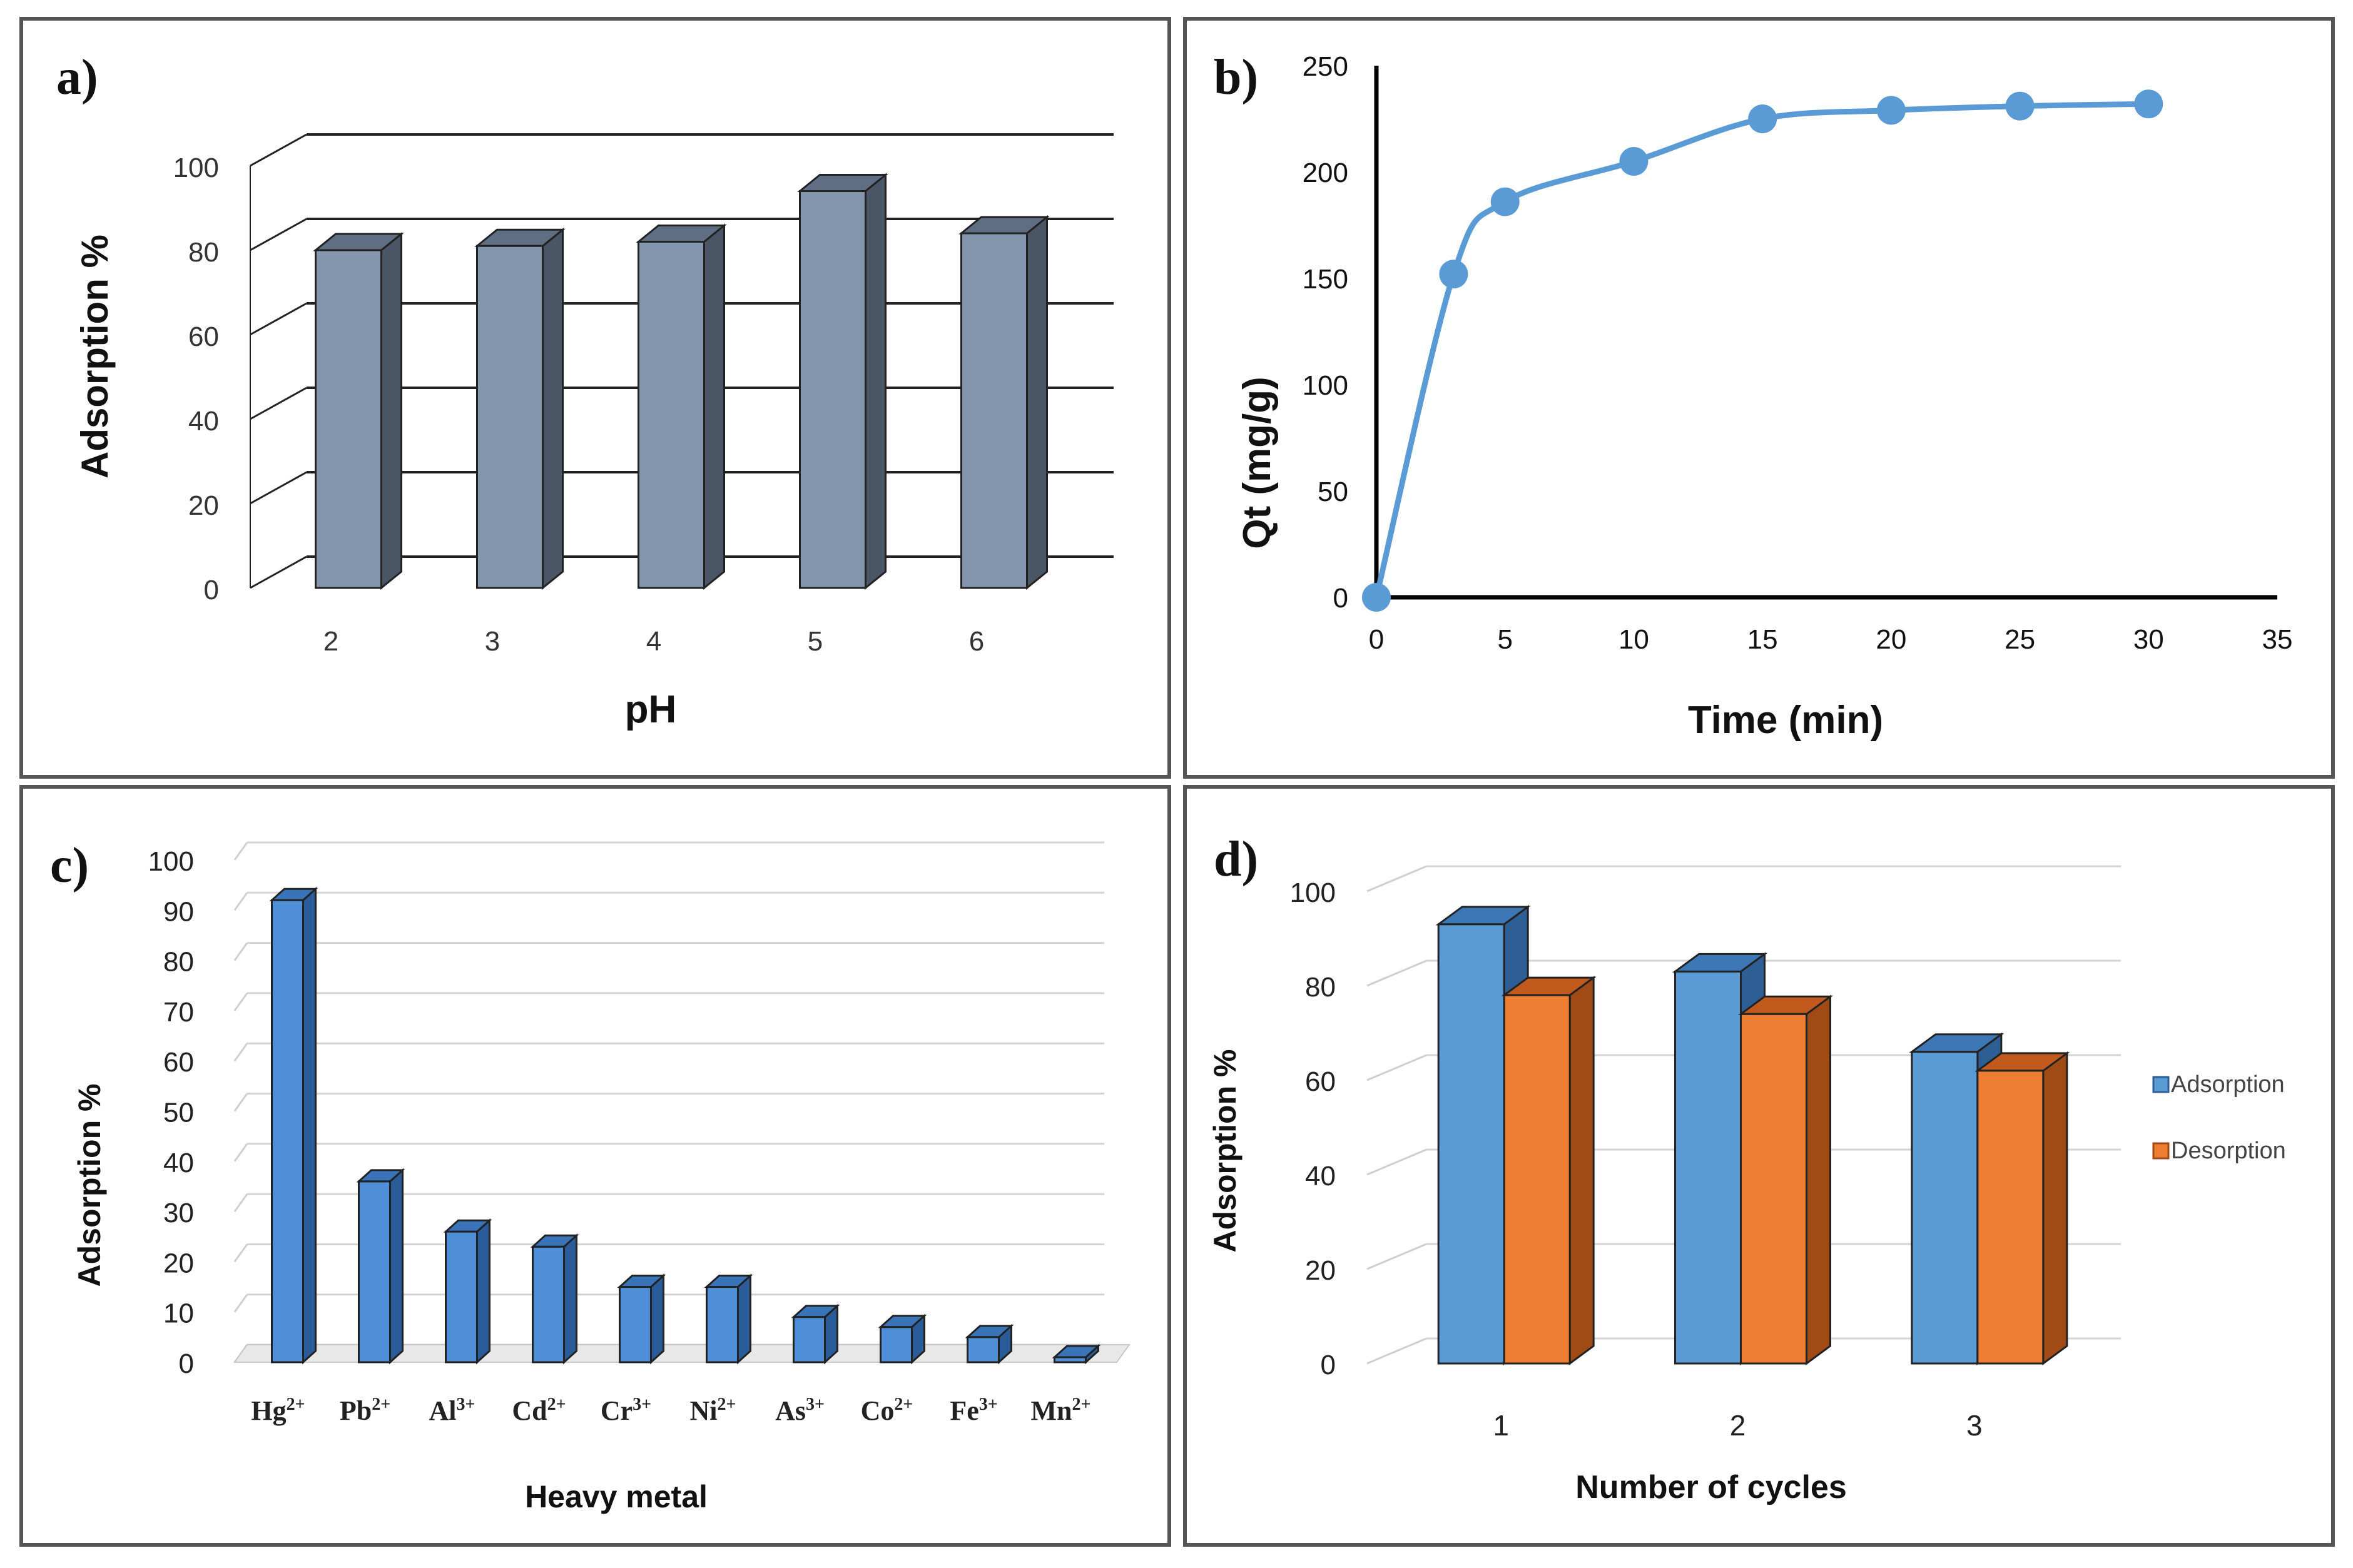 Image resolution: width=2353 pixels, height=1568 pixels. I want to click on panel-c-ylabel: Adsorption %, so click(89, 1185).